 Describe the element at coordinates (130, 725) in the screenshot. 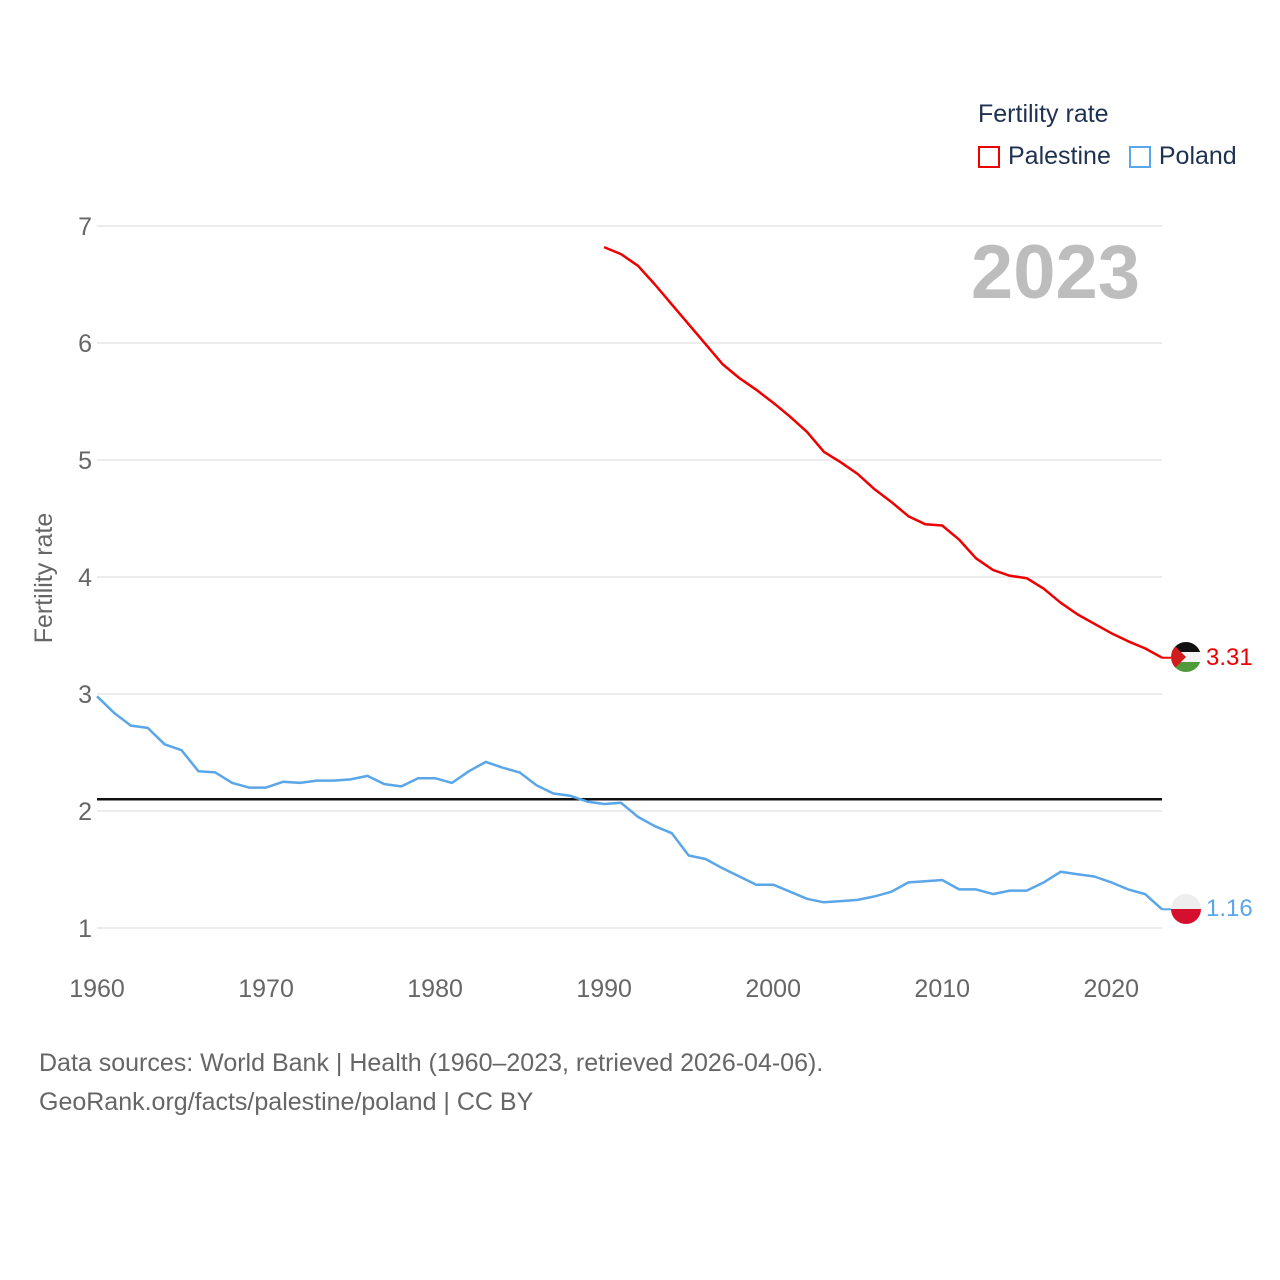

I see `point-poland-1962` at that location.